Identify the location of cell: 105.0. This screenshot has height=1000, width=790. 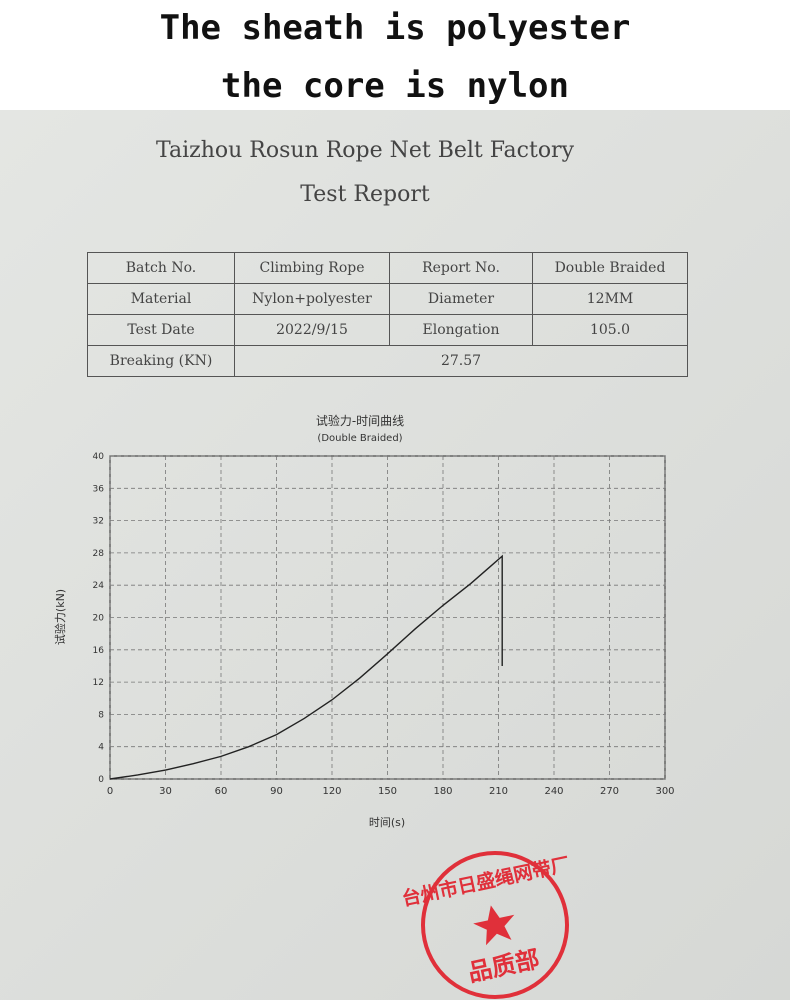
(610, 330).